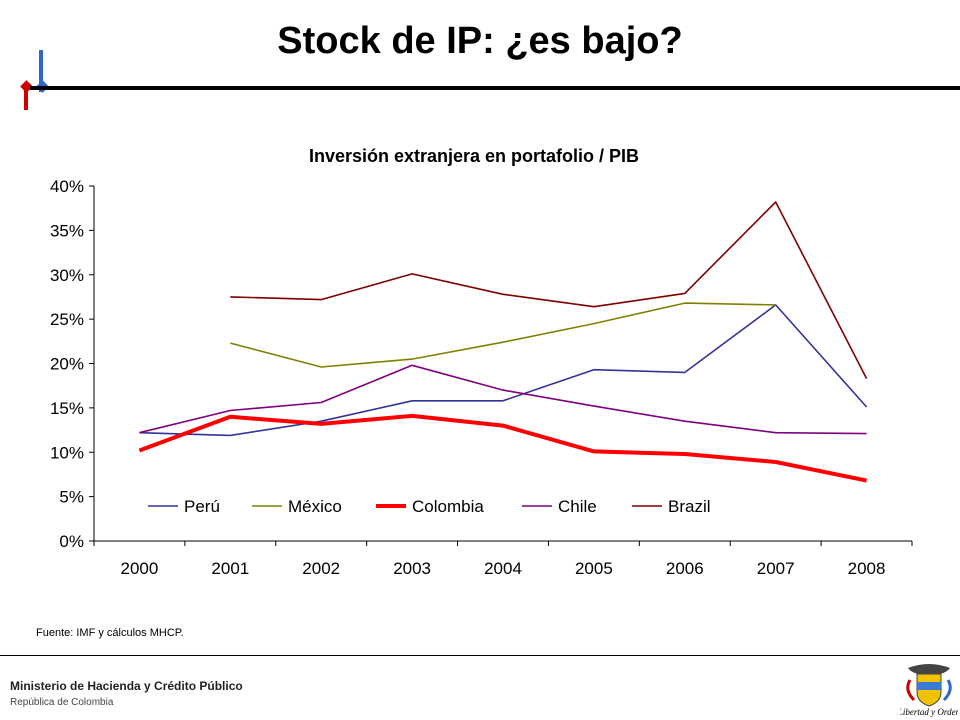 This screenshot has height=720, width=960. I want to click on legend-label-mexico: México, so click(315, 506).